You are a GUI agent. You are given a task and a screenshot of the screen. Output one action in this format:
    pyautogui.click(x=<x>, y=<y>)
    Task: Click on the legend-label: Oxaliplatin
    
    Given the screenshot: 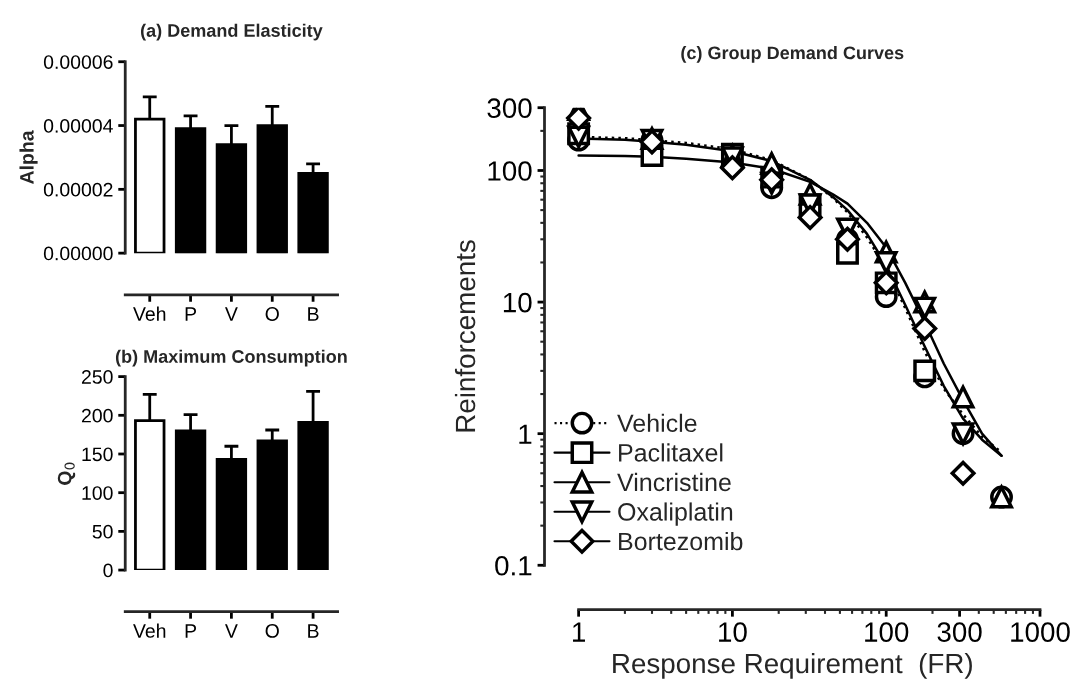 What is the action you would take?
    pyautogui.click(x=675, y=514)
    